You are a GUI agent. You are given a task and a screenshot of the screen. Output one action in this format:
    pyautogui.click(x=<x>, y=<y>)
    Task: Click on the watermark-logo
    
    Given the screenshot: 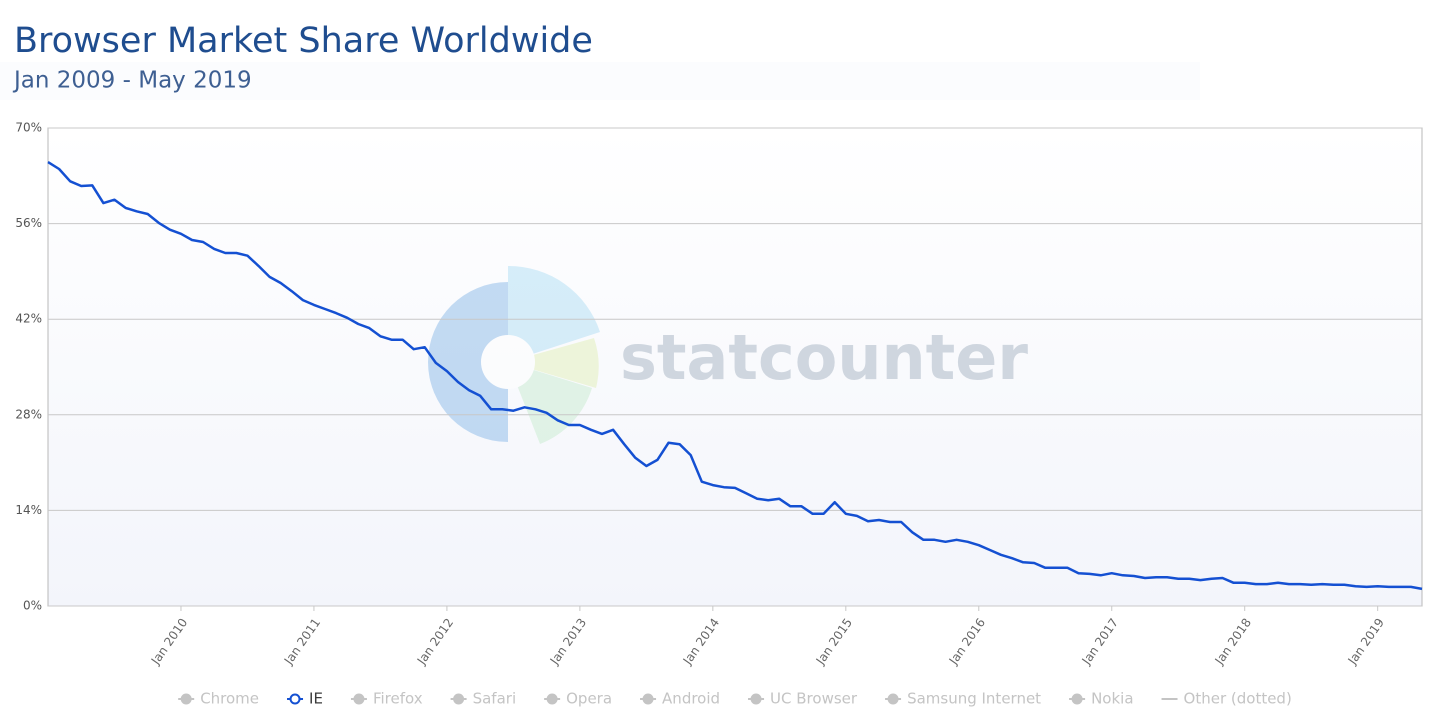 What is the action you would take?
    pyautogui.click(x=514, y=354)
    